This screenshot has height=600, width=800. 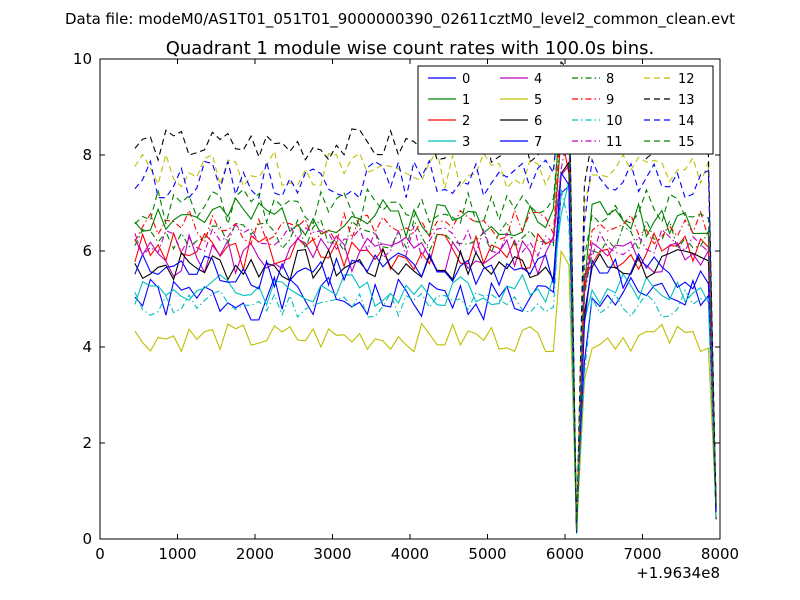 I want to click on legend-label: 12, so click(x=686, y=79).